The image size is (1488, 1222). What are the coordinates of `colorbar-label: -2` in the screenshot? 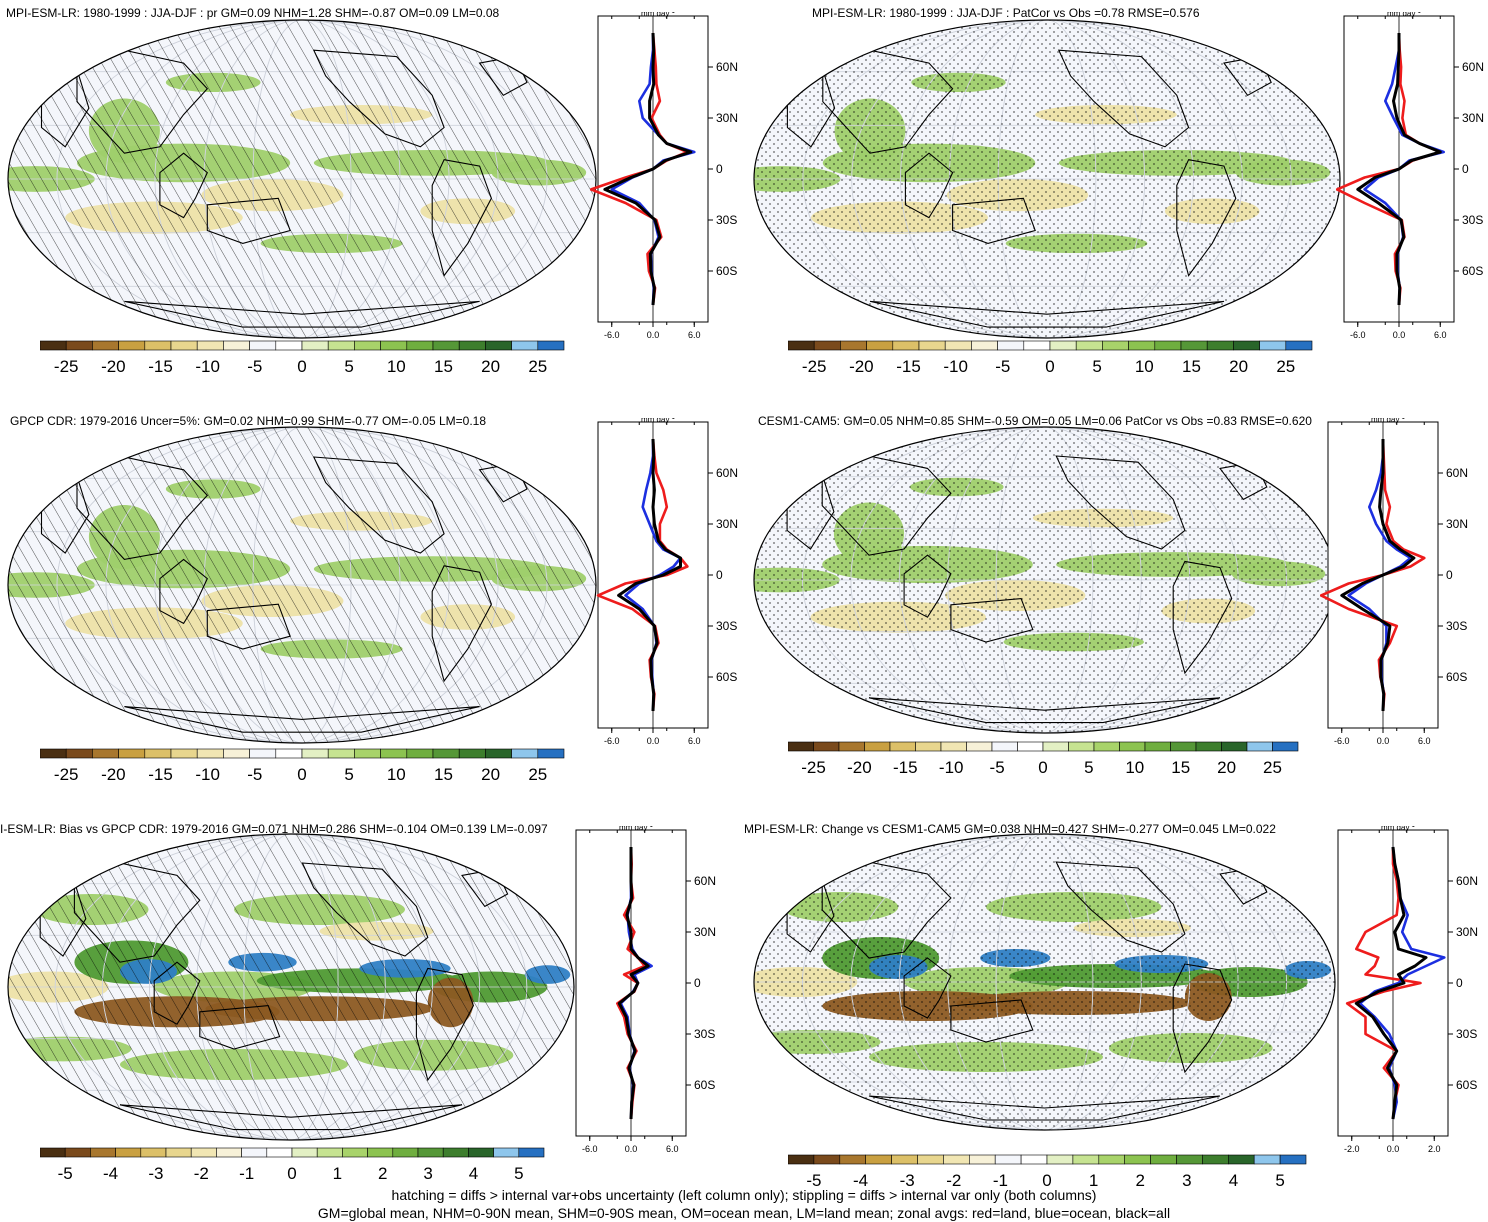 It's located at (201, 1172).